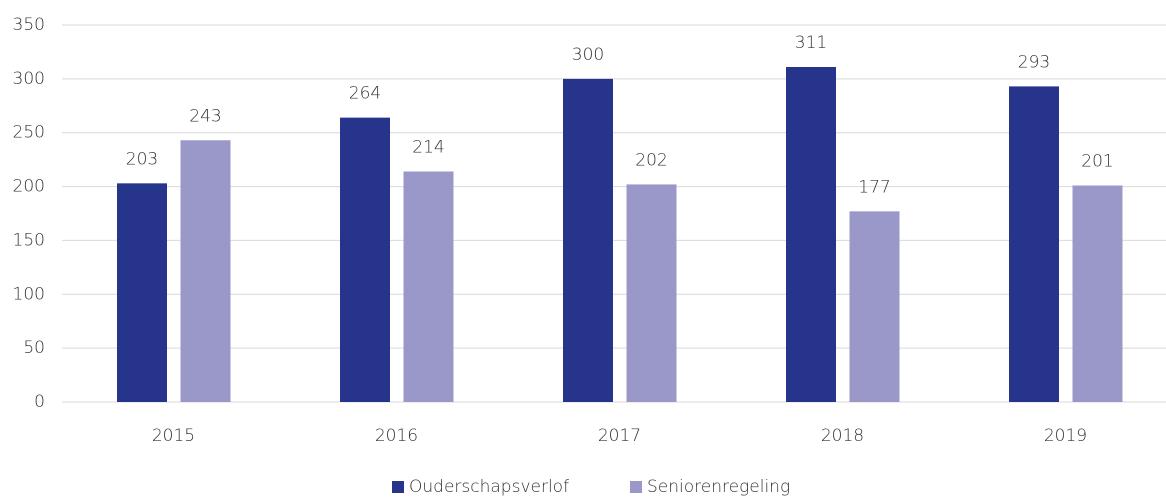 The height and width of the screenshot is (498, 1166). I want to click on y-tick-label: 0, so click(39, 402).